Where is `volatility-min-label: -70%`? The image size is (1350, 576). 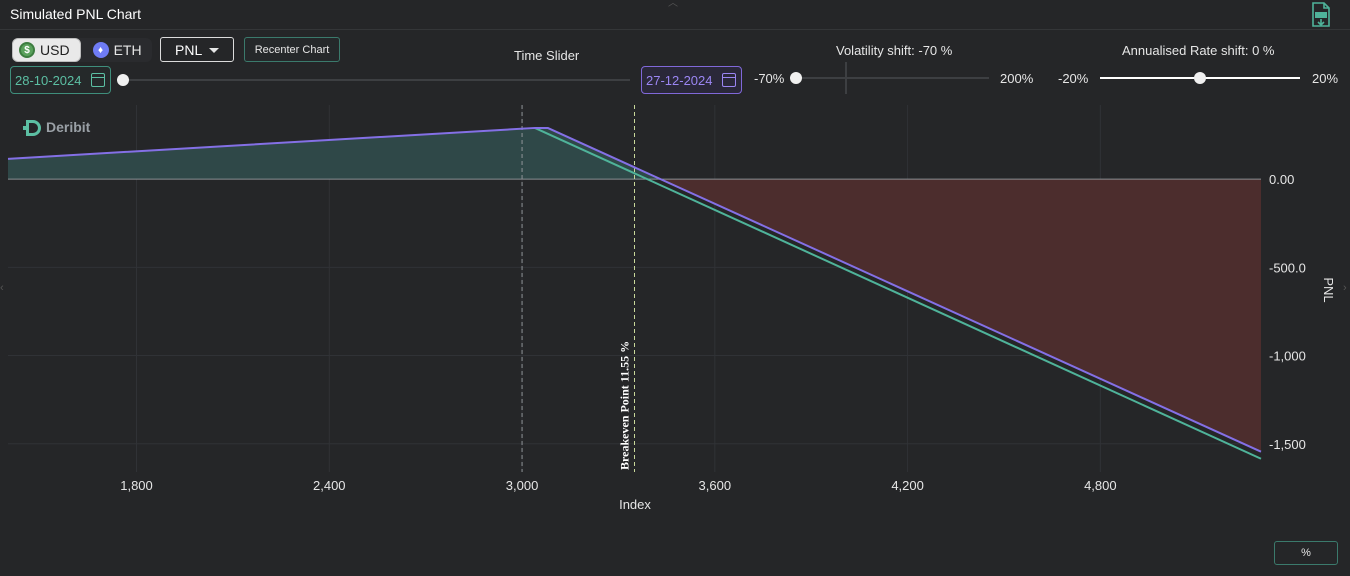 volatility-min-label: -70% is located at coordinates (769, 78).